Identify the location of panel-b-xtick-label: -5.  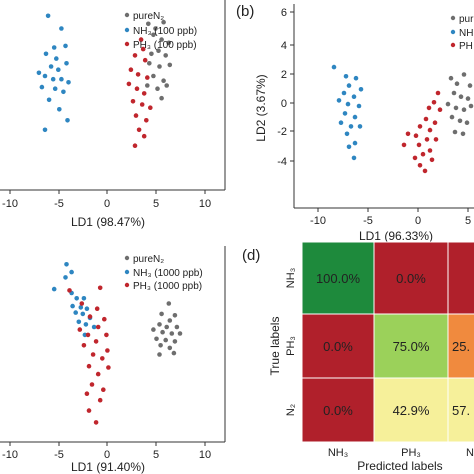
(368, 221).